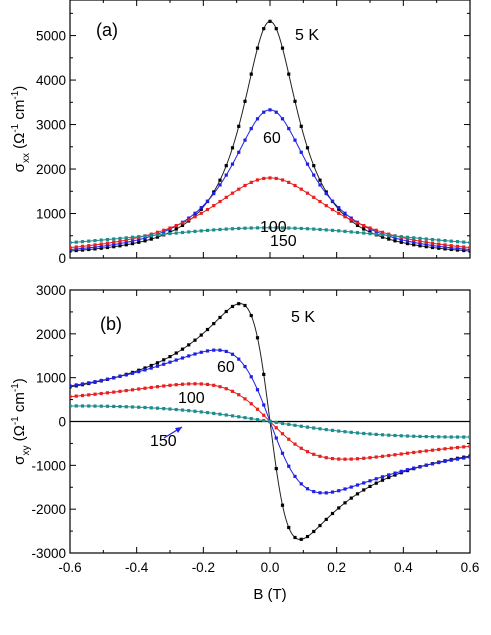  Describe the element at coordinates (19, 404) in the screenshot. I see `y-axis-title-part: cm` at that location.